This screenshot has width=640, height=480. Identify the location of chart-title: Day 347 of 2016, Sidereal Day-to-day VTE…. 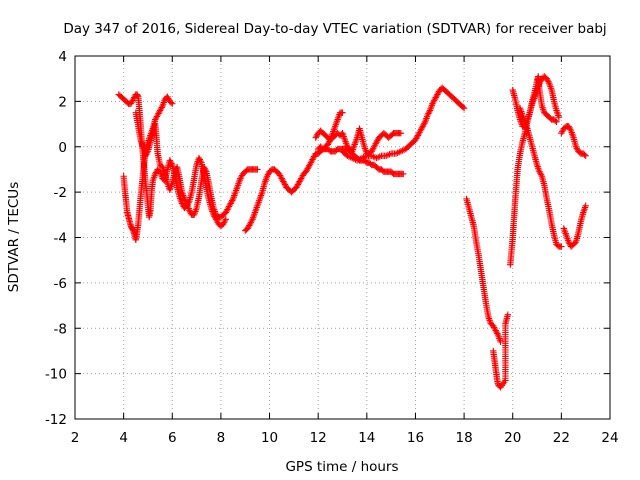
(334, 29).